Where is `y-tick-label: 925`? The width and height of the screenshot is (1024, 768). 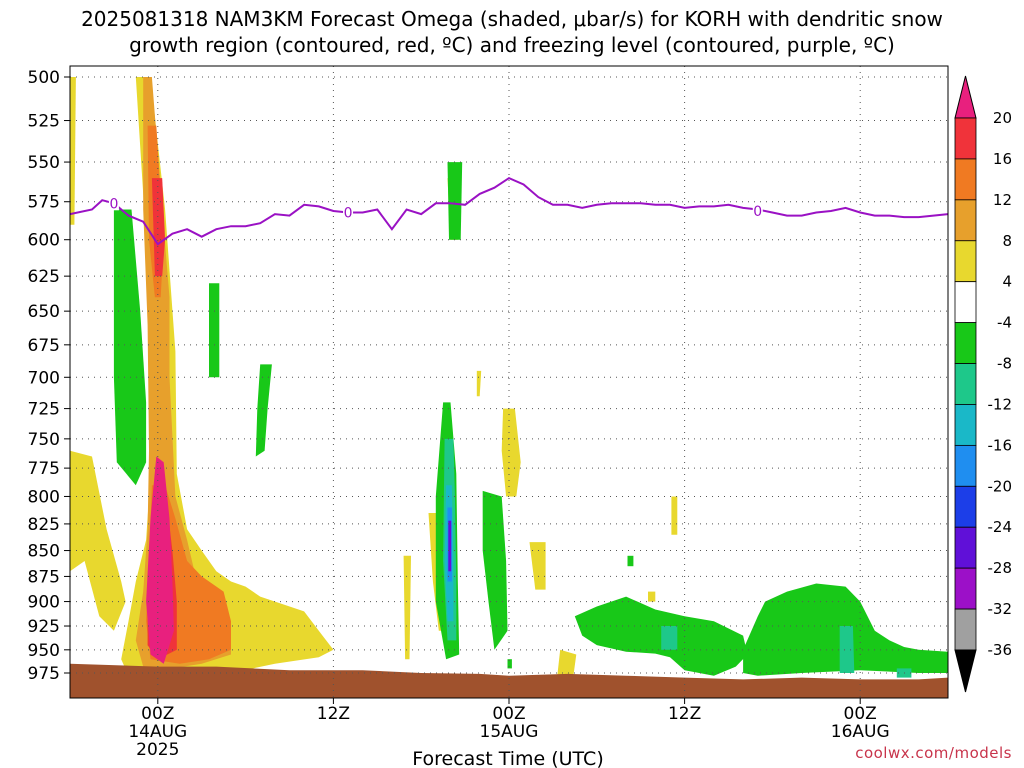
y-tick-label: 925 is located at coordinates (44, 627).